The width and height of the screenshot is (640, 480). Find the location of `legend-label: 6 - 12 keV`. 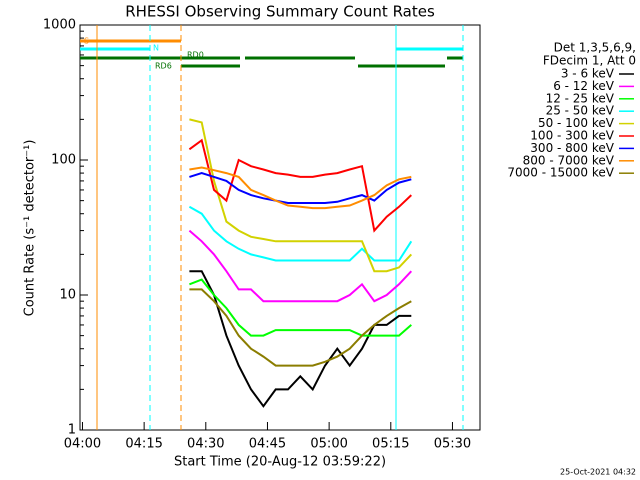

legend-label: 6 - 12 keV is located at coordinates (584, 86).